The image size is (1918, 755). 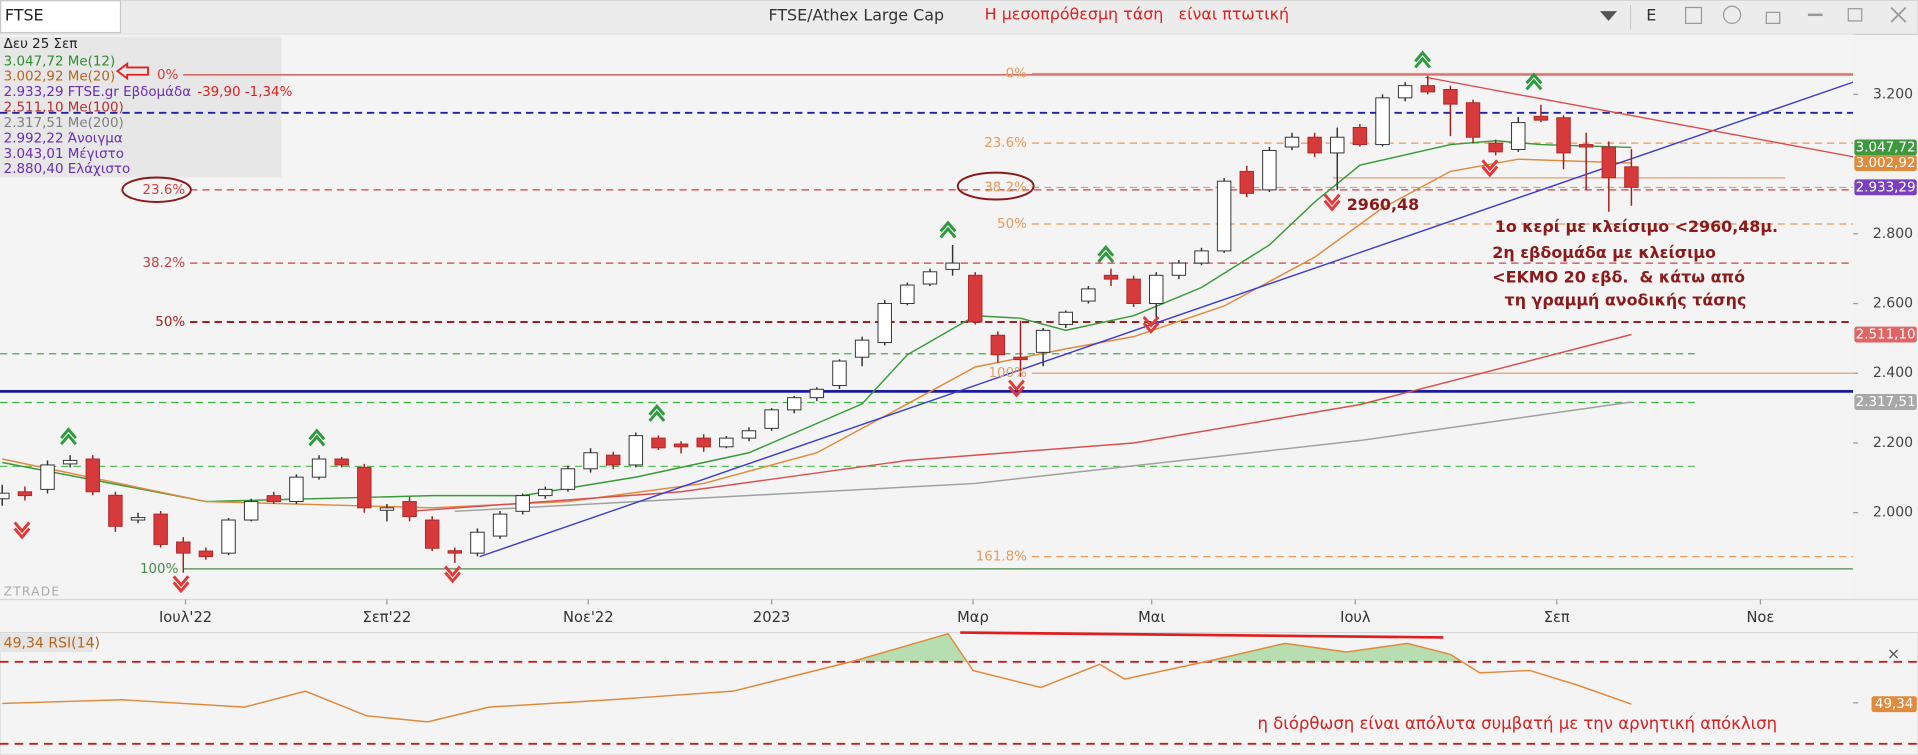 I want to click on x-tick-label: Ιουλ'22, so click(x=185, y=617).